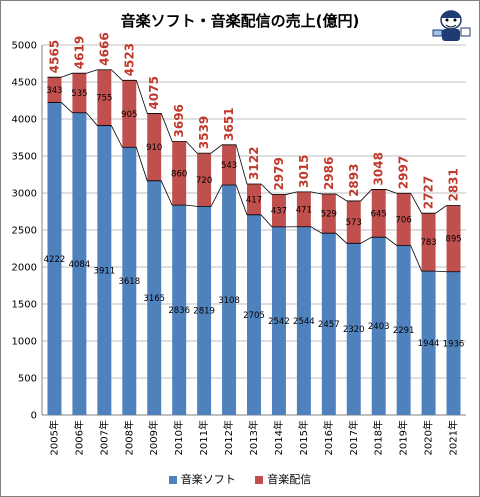 This screenshot has width=480, height=497. I want to click on legend-item-software: 音楽ソフト, so click(202, 479).